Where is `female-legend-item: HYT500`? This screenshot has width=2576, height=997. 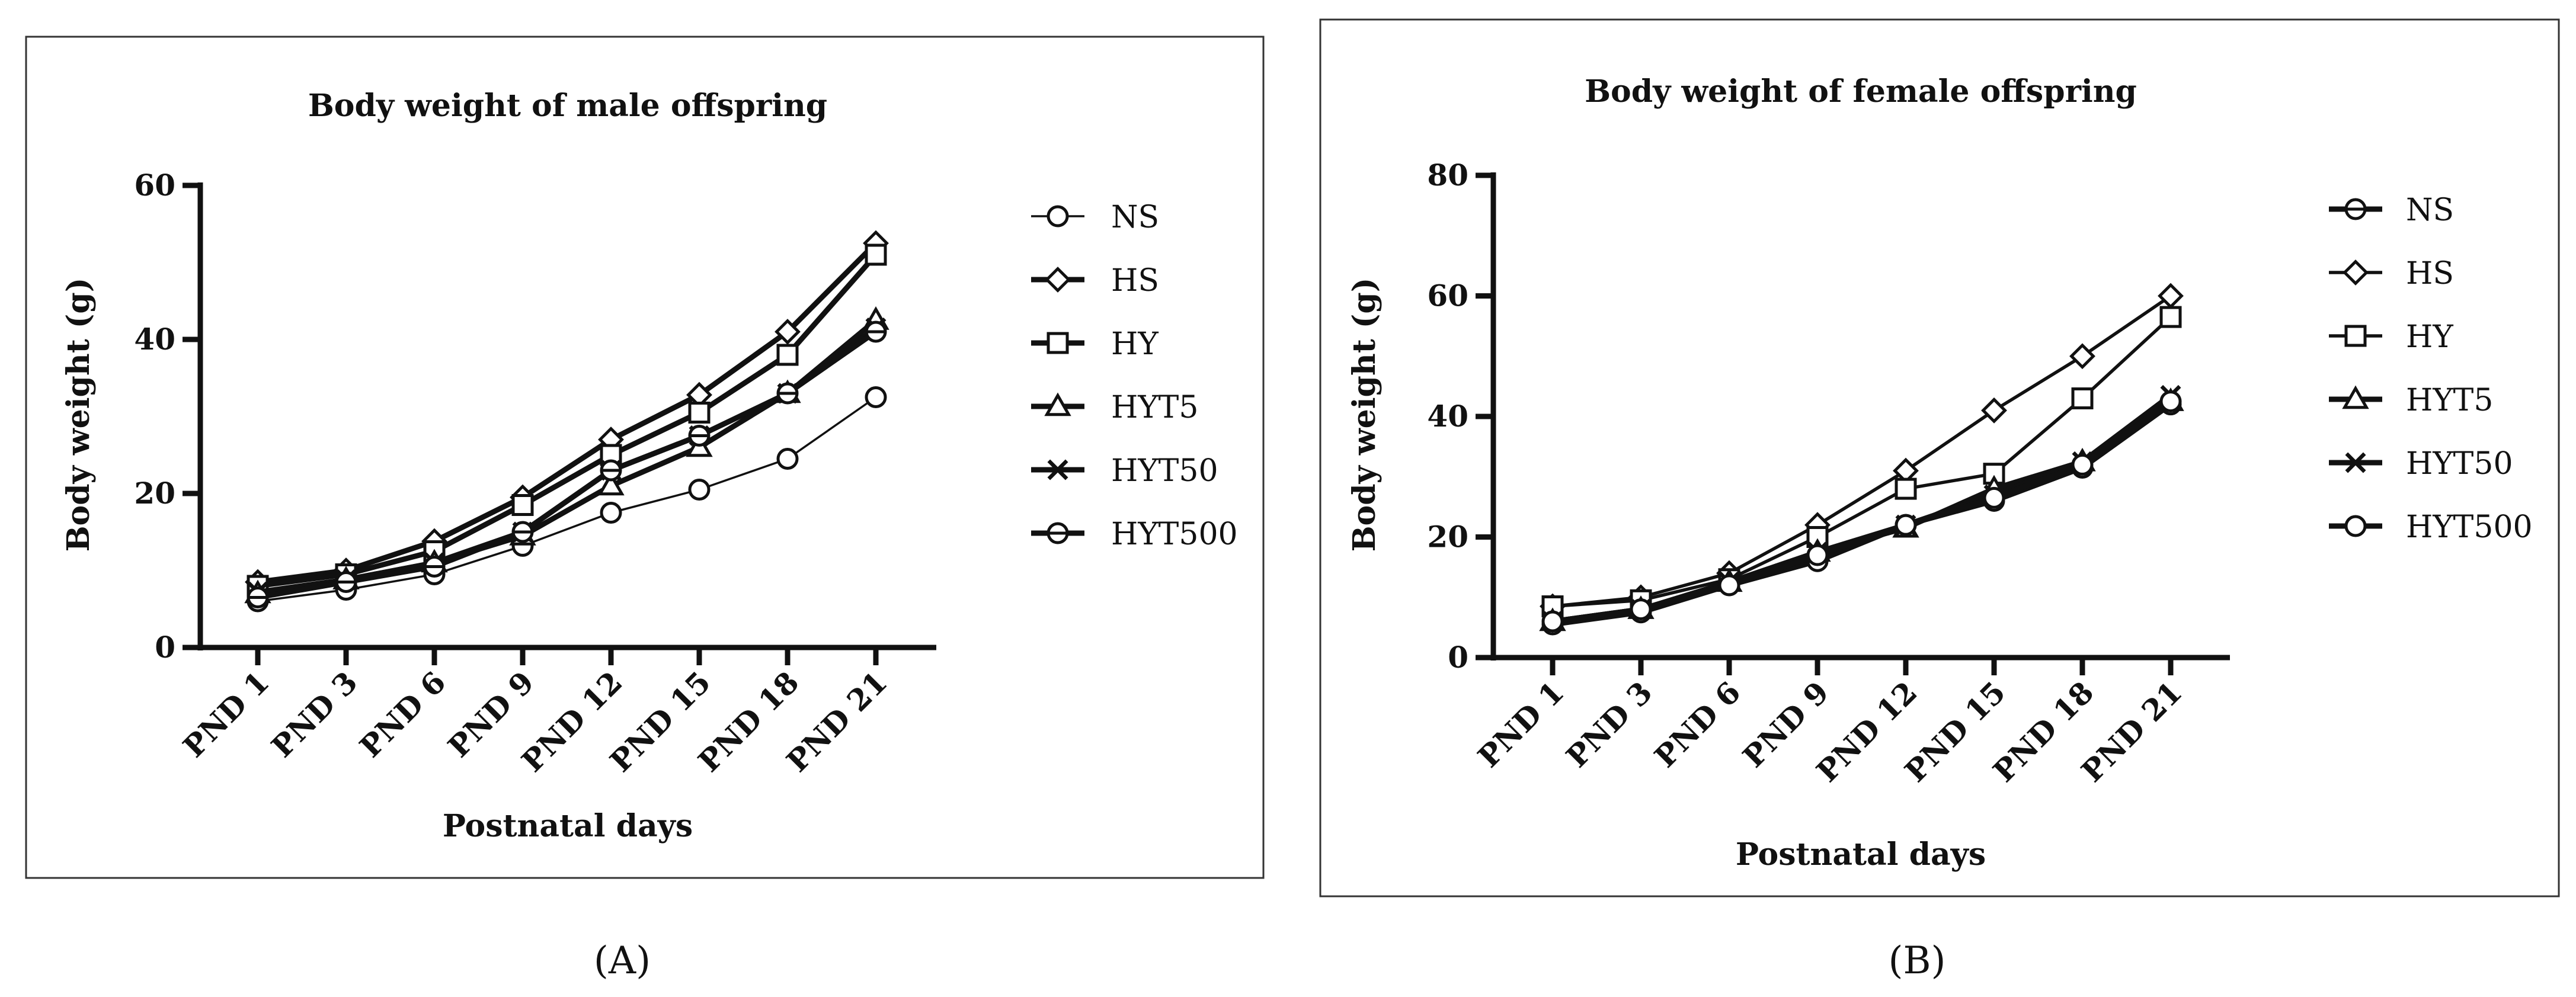
female-legend-item: HYT500 is located at coordinates (2431, 527).